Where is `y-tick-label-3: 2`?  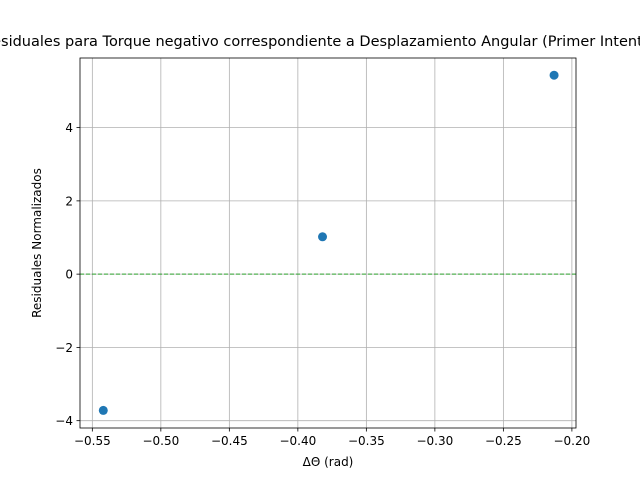 y-tick-label-3: 2 is located at coordinates (69, 201).